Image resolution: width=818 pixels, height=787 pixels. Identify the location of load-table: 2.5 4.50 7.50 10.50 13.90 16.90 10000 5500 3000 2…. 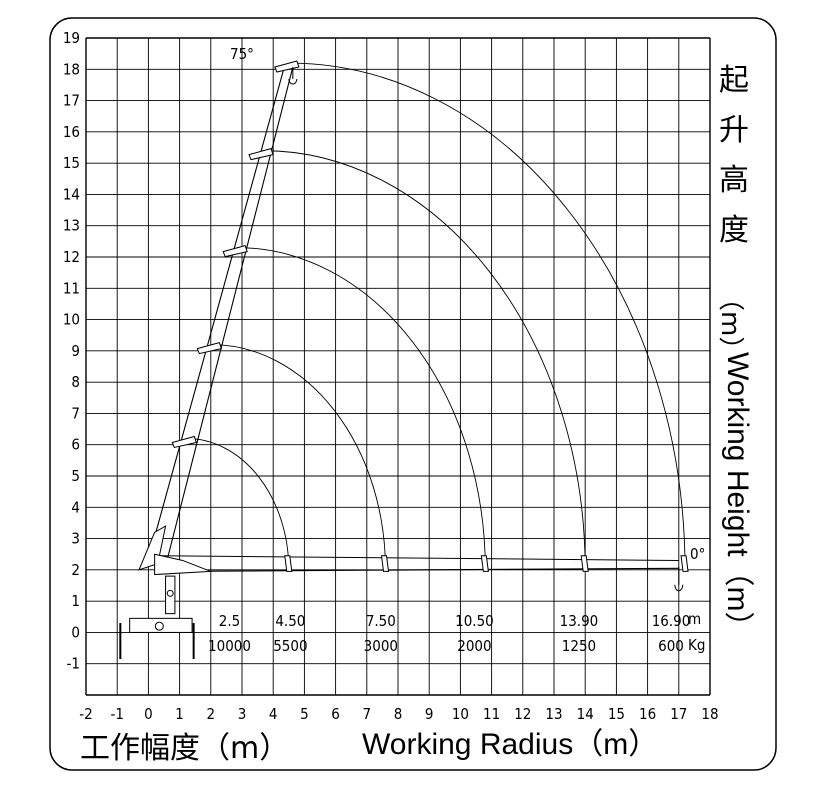
(449, 633).